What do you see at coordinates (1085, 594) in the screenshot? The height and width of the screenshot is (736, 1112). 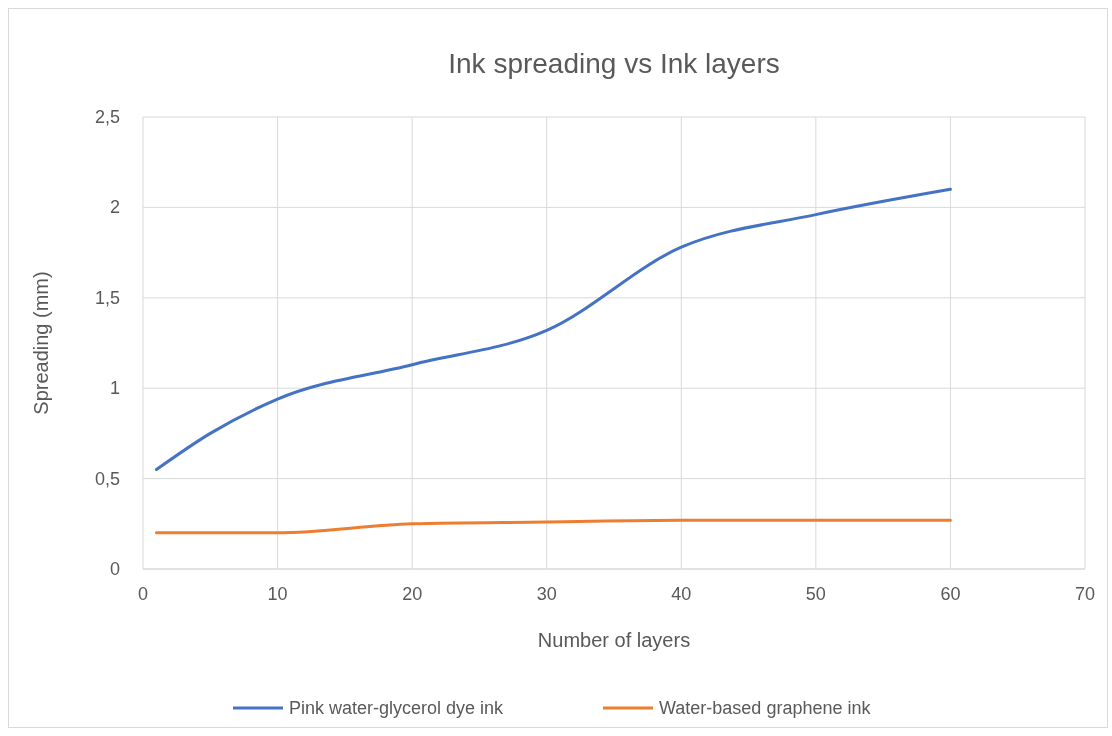 I see `x-tick-label: 70` at bounding box center [1085, 594].